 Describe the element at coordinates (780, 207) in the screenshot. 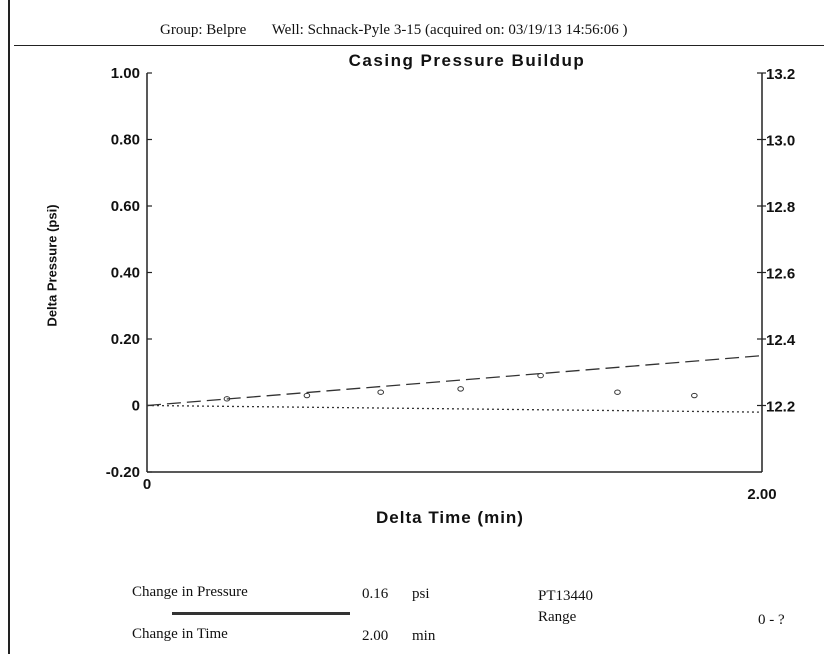

I see `y2-tick-label: 12.8` at that location.